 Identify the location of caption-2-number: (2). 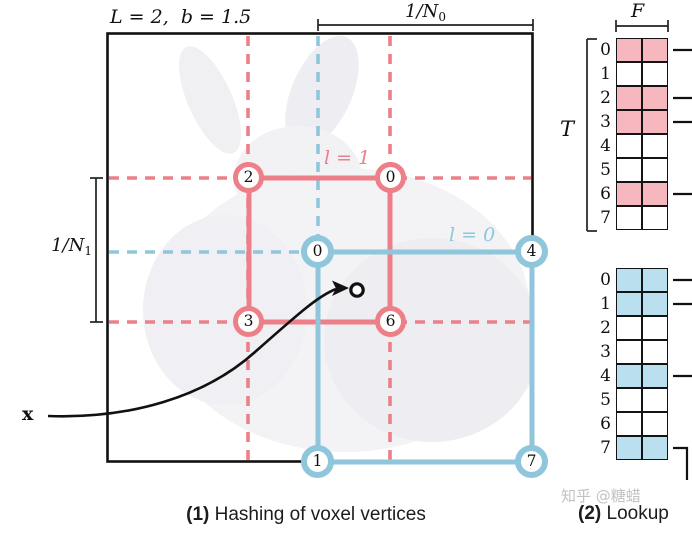
(590, 513).